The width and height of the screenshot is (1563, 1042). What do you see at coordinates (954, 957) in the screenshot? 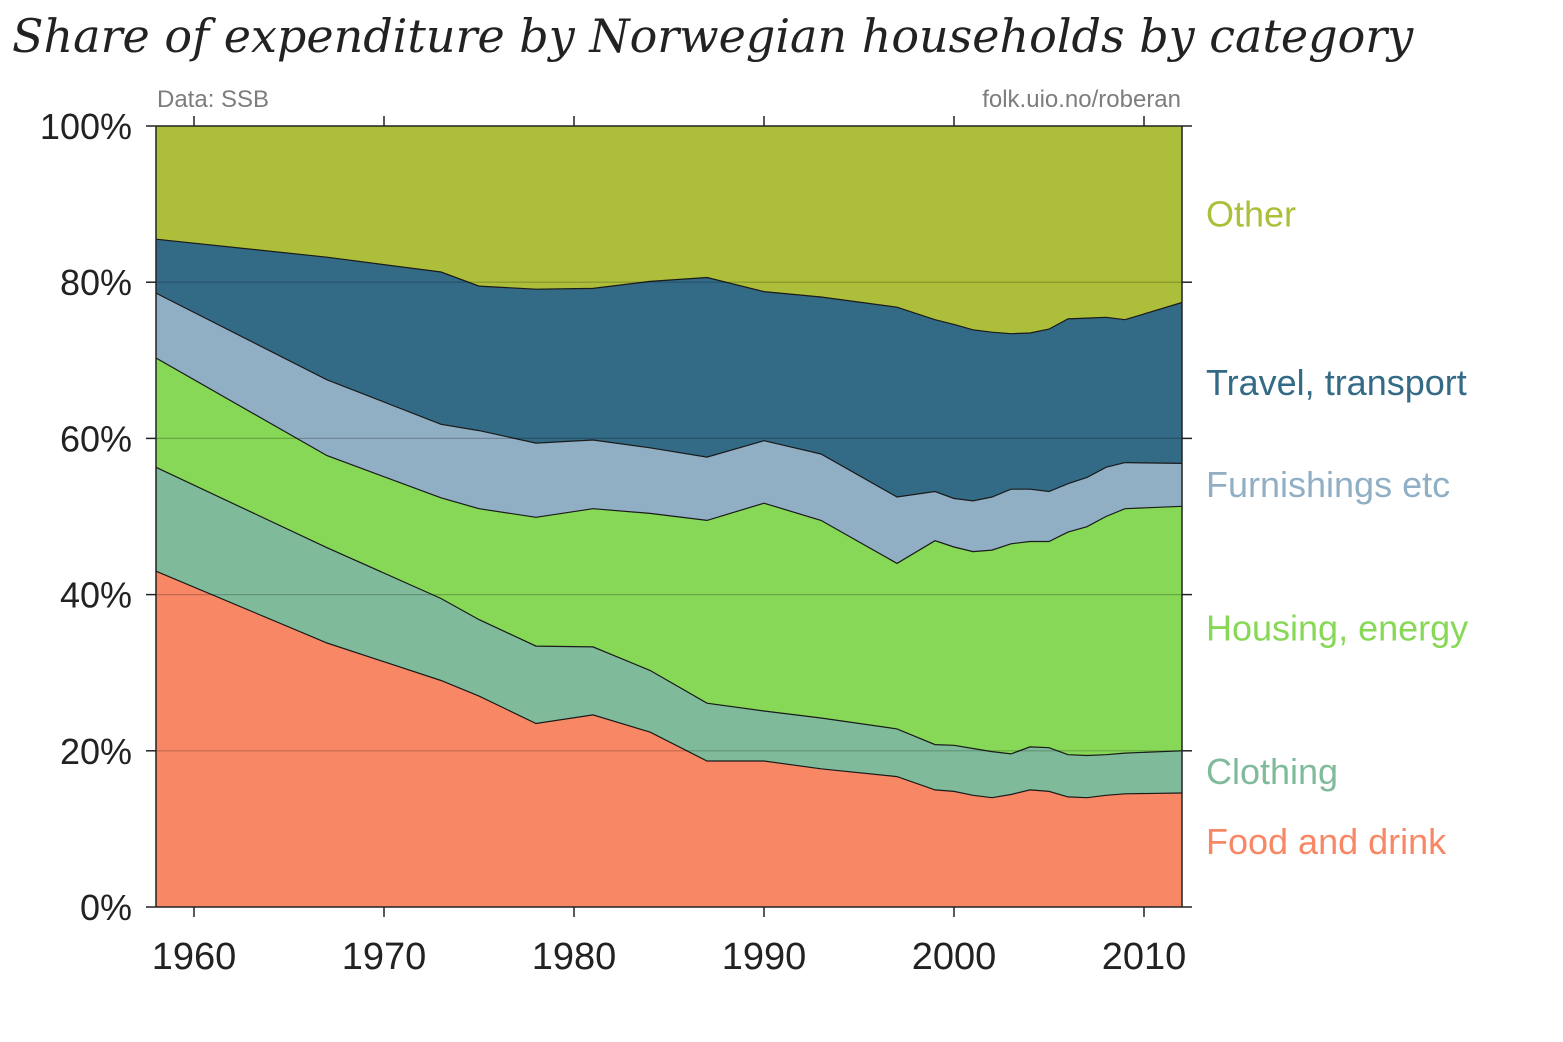
I see `x-tick-label: 2000` at bounding box center [954, 957].